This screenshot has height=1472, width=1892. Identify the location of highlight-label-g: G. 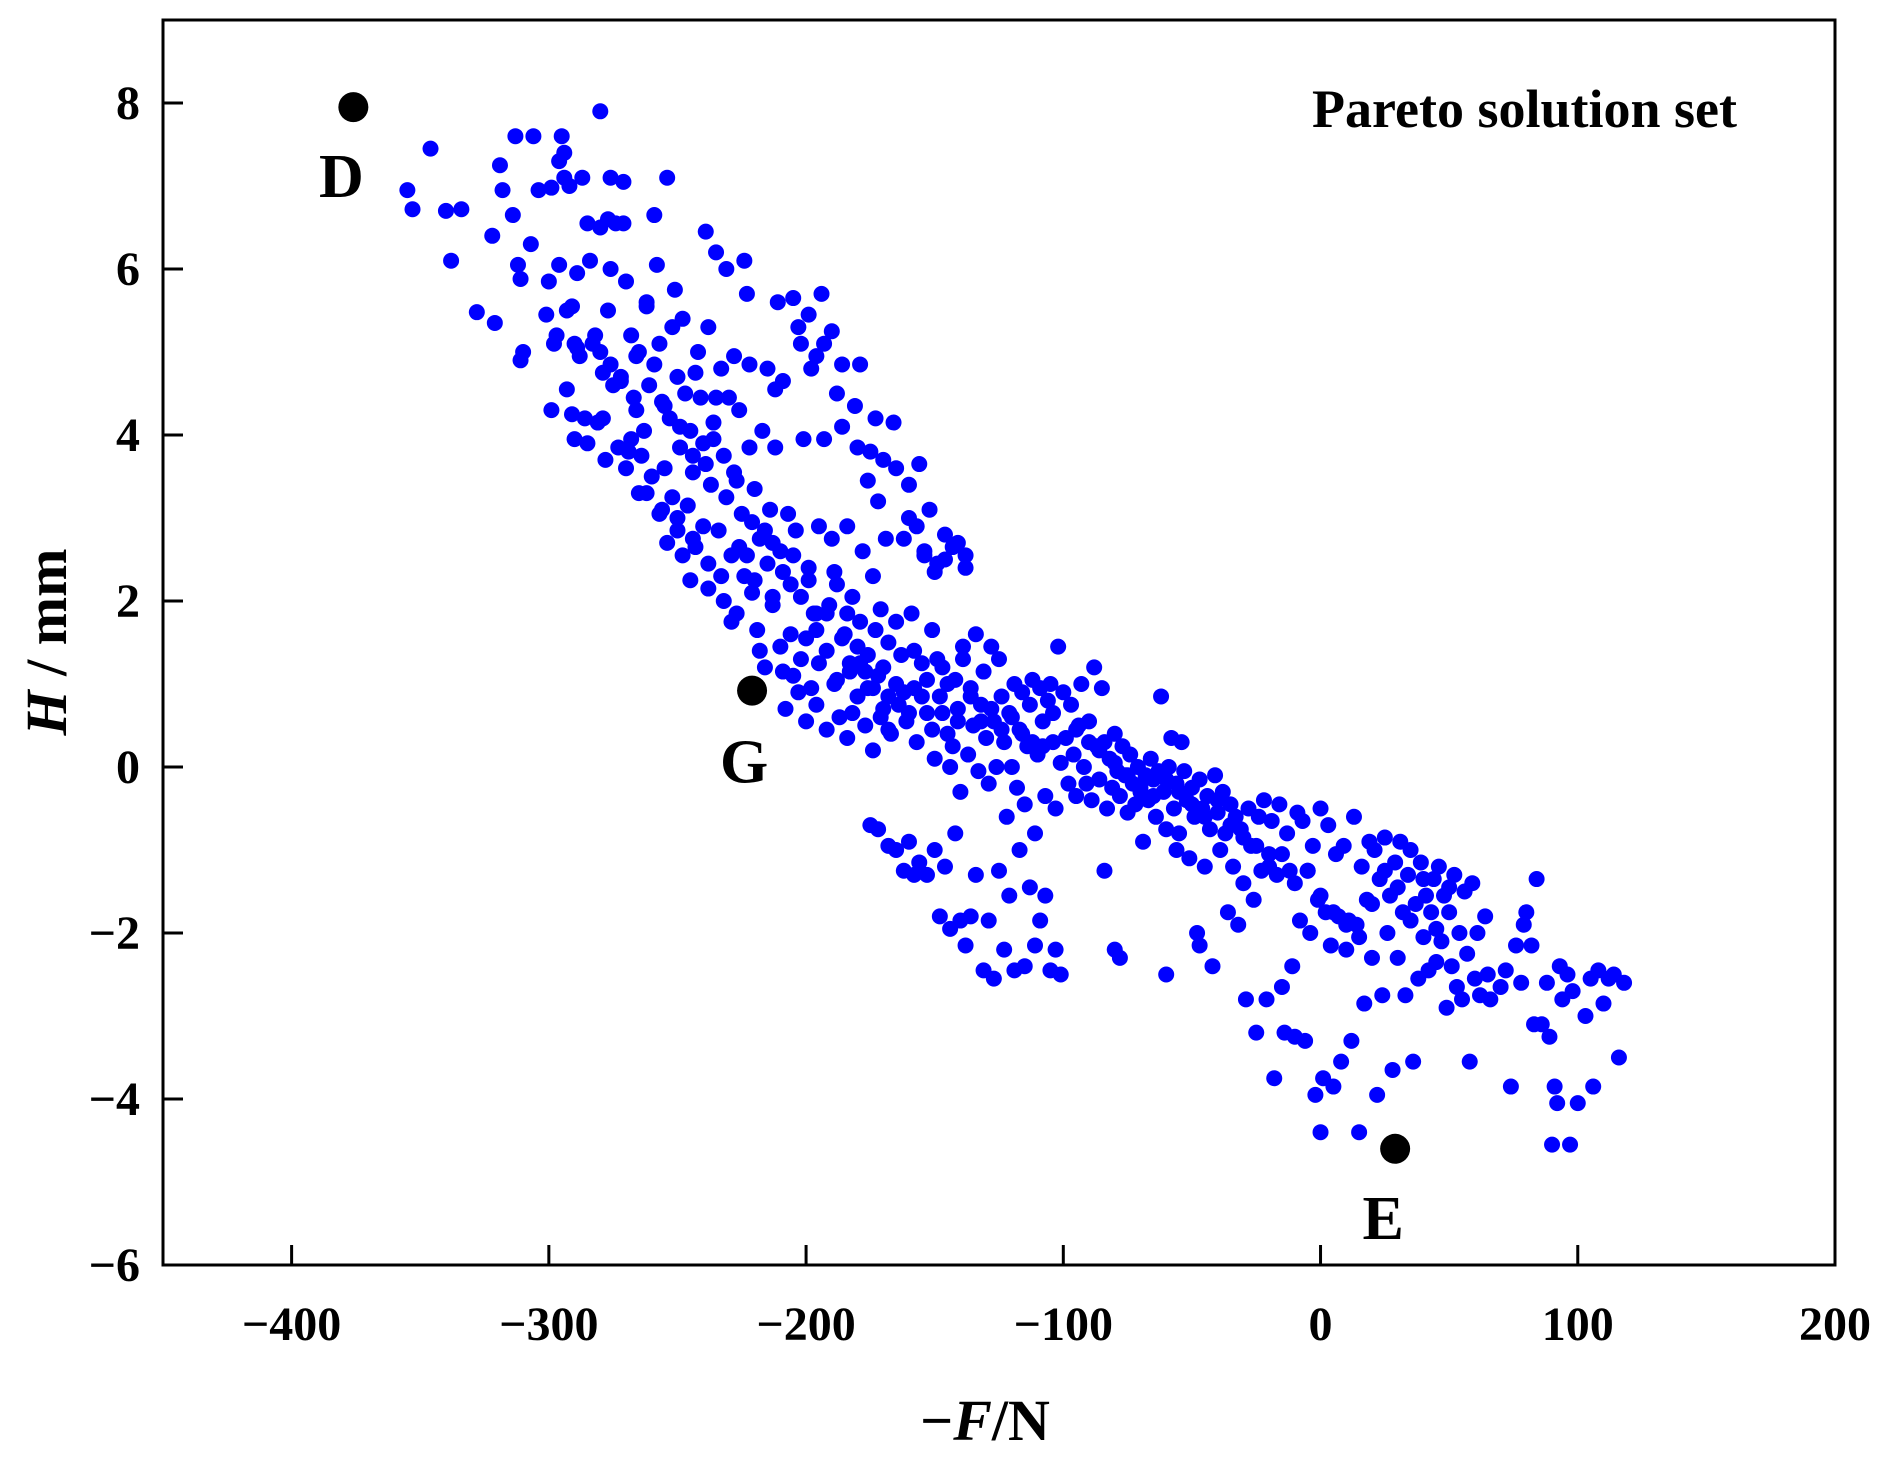
(744, 763).